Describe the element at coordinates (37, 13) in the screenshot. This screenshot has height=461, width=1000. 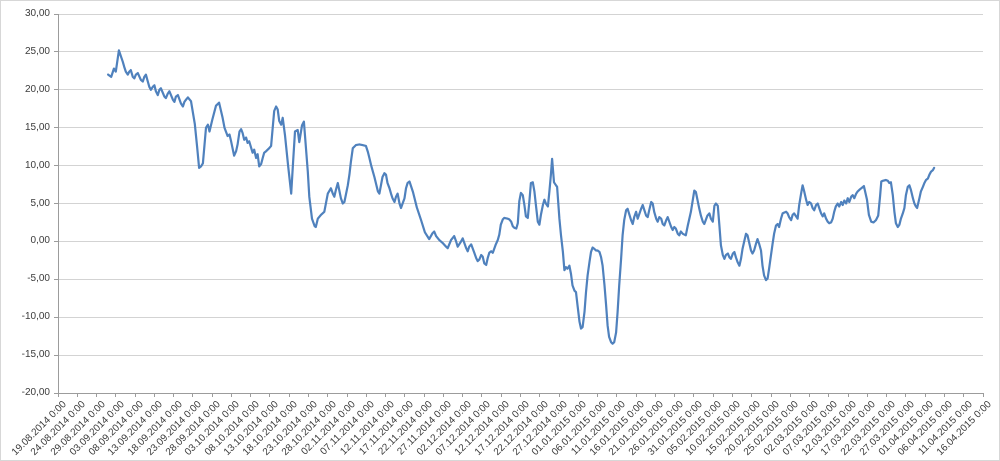
I see `y-axis-label: 30,00` at that location.